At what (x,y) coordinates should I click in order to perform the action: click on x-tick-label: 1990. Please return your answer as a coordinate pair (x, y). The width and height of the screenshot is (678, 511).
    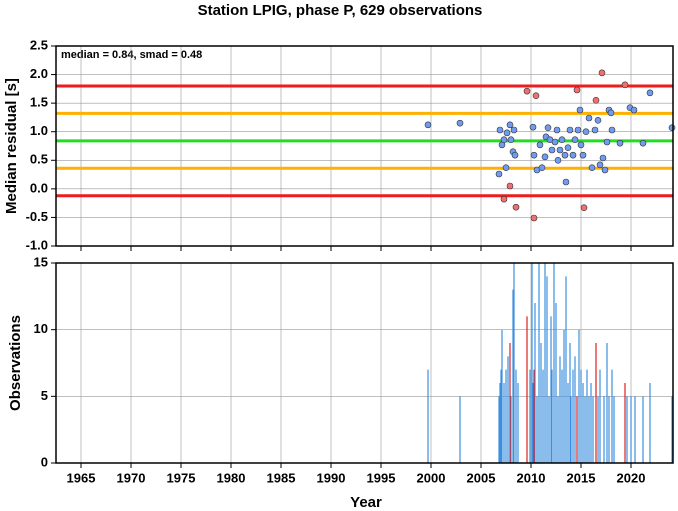
    Looking at the image, I should click on (331, 477).